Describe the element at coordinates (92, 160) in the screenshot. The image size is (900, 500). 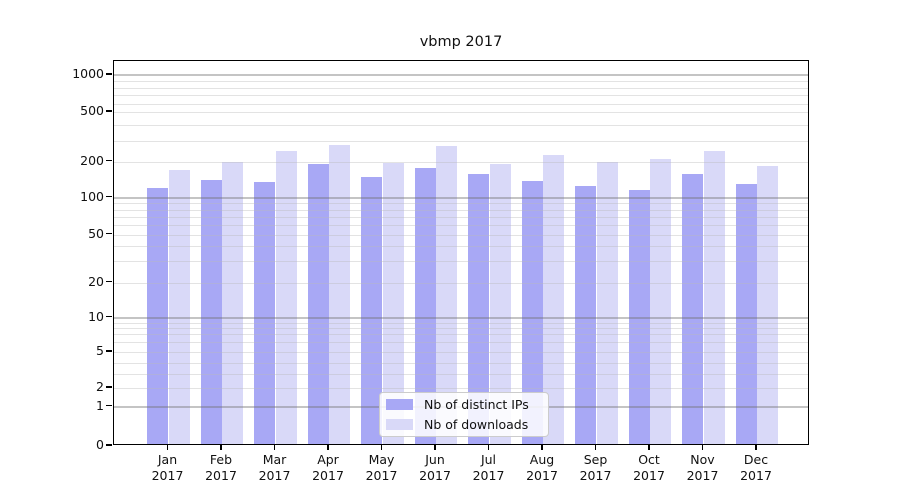
I see `y-tick-label: 200` at that location.